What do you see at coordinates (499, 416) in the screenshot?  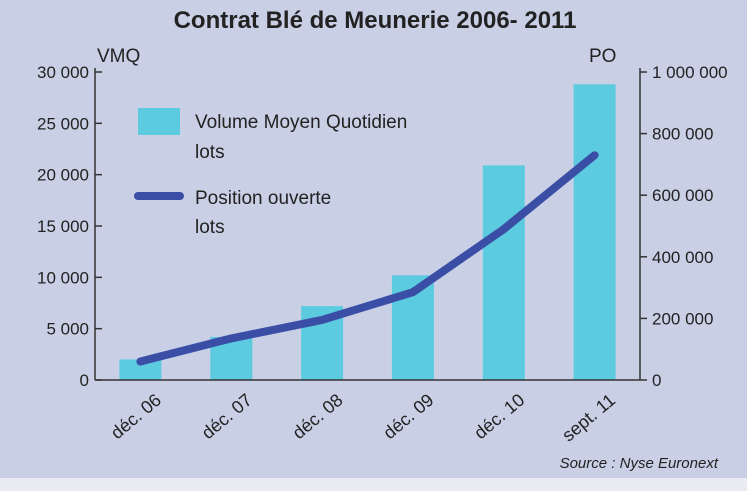 I see `category-label: déc. 10` at bounding box center [499, 416].